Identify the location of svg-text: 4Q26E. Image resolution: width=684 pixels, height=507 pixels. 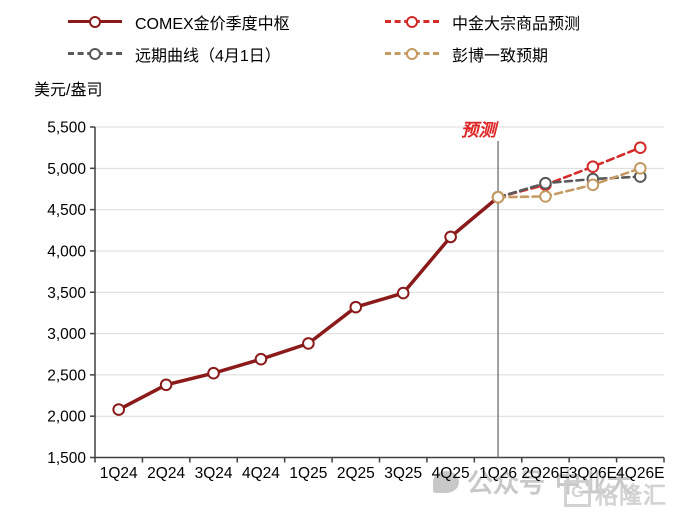
(640, 473).